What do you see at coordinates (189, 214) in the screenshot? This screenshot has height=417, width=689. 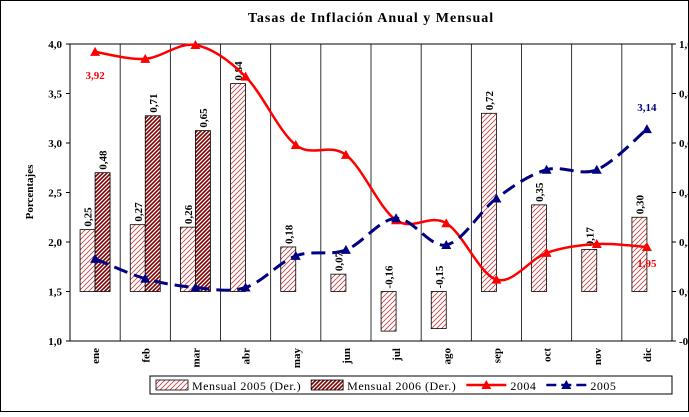 I see `bar-value-label: 0,26` at bounding box center [189, 214].